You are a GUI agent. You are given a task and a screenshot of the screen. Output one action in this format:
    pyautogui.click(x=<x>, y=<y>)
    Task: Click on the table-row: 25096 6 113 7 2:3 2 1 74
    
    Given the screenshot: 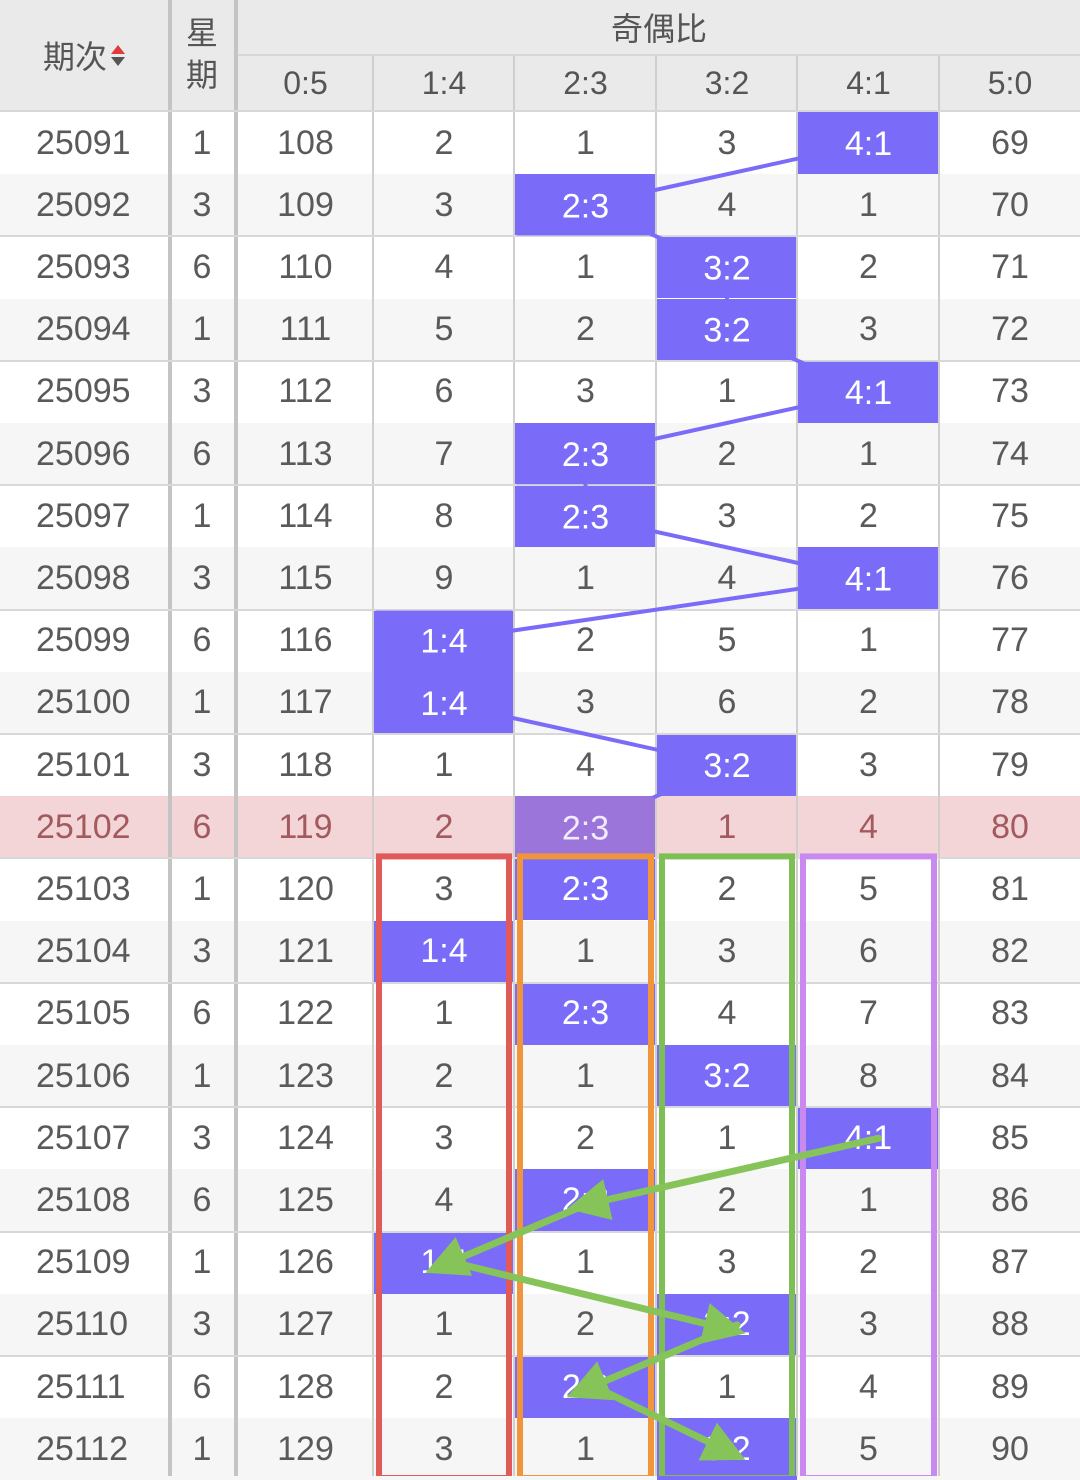 What is the action you would take?
    pyautogui.click(x=540, y=454)
    